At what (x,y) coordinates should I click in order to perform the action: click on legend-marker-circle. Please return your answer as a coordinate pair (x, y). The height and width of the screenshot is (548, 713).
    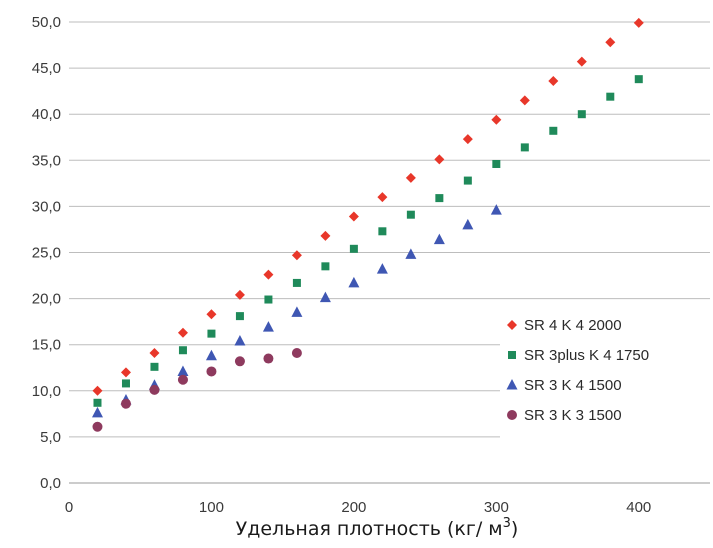
    Looking at the image, I should click on (512, 415).